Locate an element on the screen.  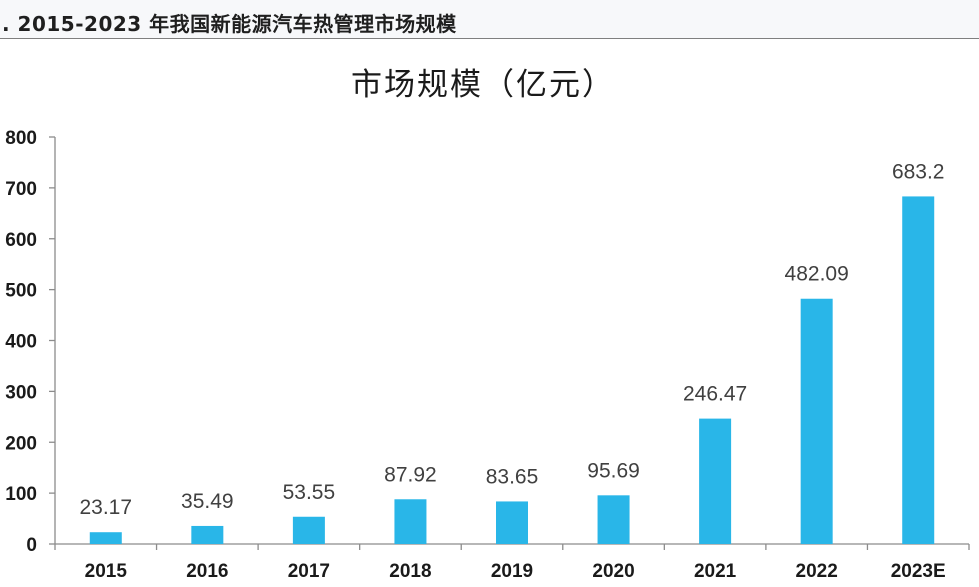
x-tick-label: 2015 is located at coordinates (106, 571).